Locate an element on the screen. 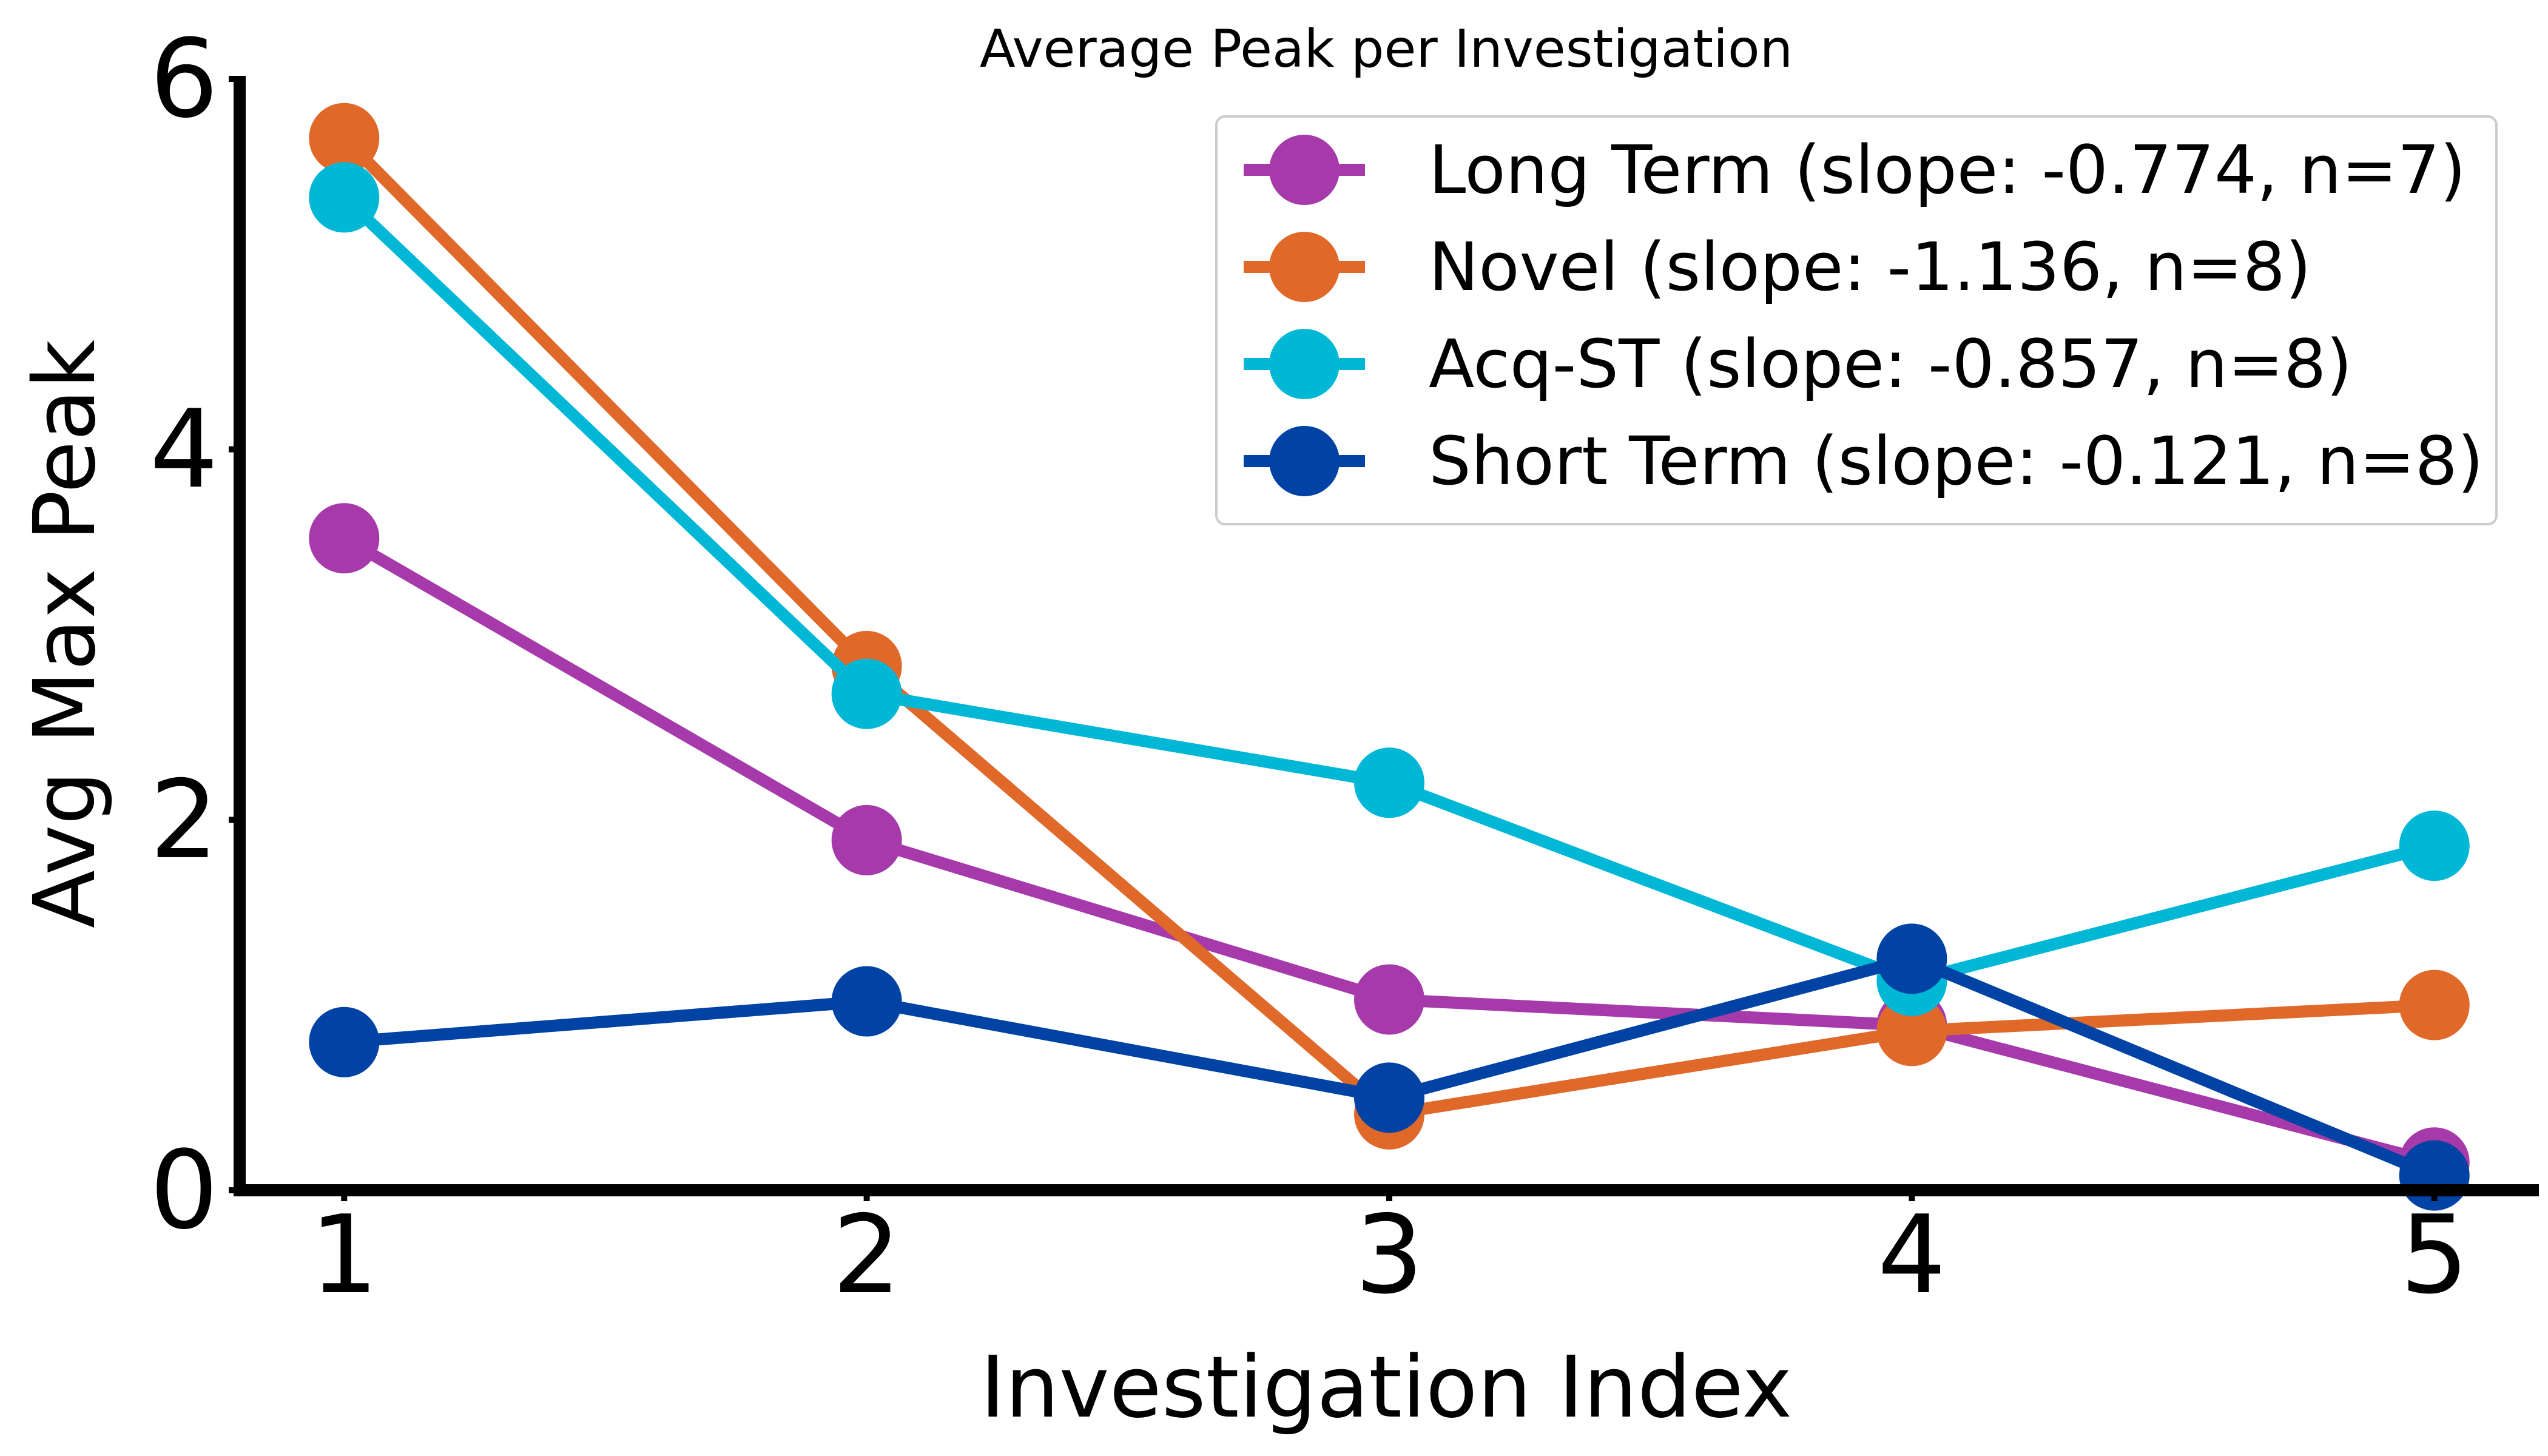  x-tick-label: 3 is located at coordinates (1389, 1255).